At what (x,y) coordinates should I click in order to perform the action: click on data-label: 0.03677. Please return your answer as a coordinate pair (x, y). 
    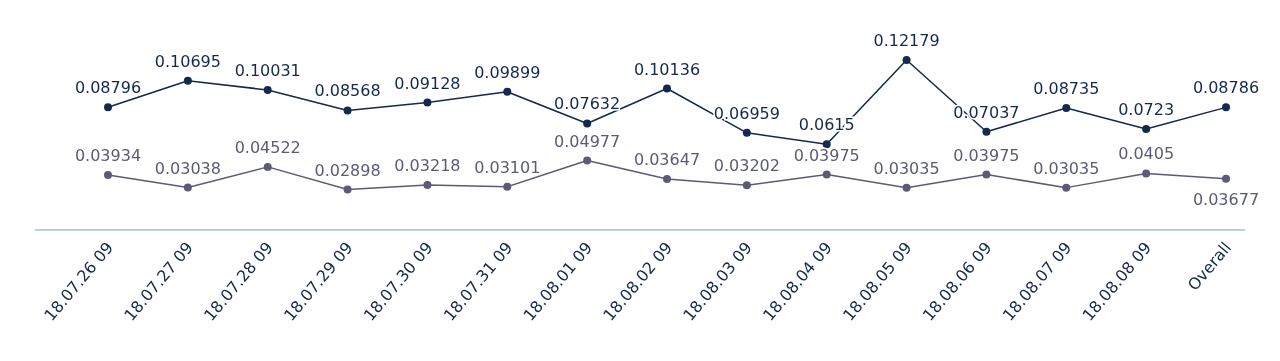
    Looking at the image, I should click on (1226, 199).